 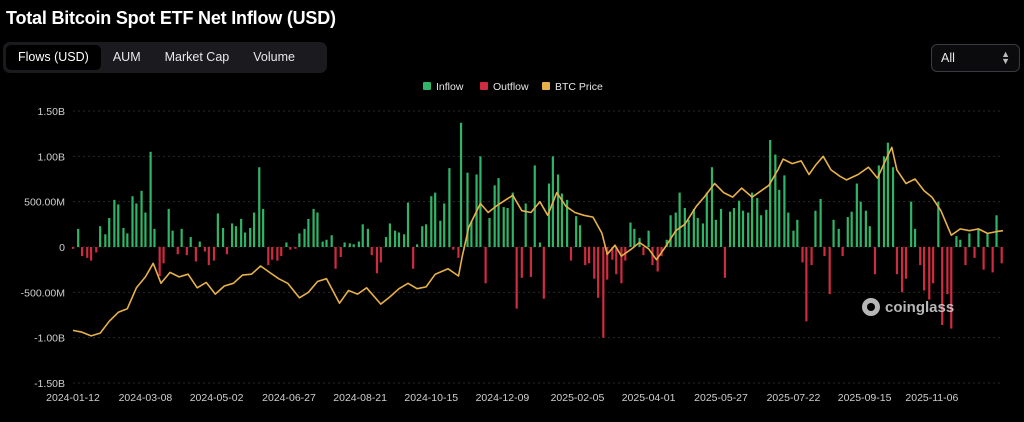 I want to click on x-tick-label: 2024-08-21, so click(x=360, y=398).